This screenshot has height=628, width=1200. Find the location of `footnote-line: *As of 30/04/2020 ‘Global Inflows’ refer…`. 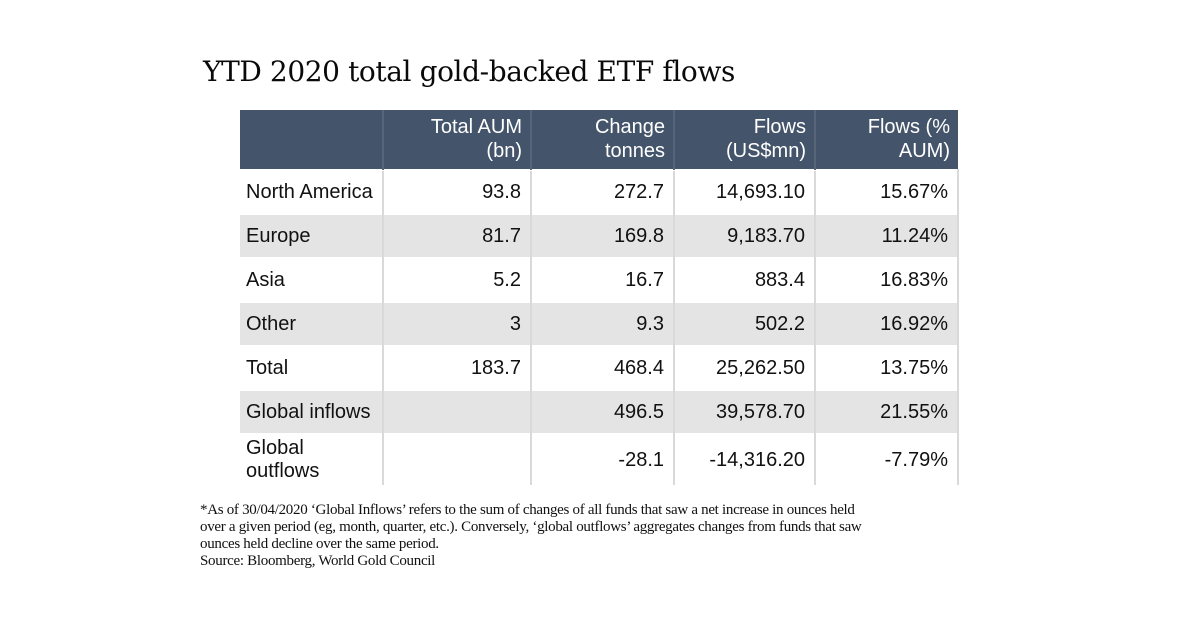

footnote-line: *As of 30/04/2020 ‘Global Inflows’ refer… is located at coordinates (527, 510).